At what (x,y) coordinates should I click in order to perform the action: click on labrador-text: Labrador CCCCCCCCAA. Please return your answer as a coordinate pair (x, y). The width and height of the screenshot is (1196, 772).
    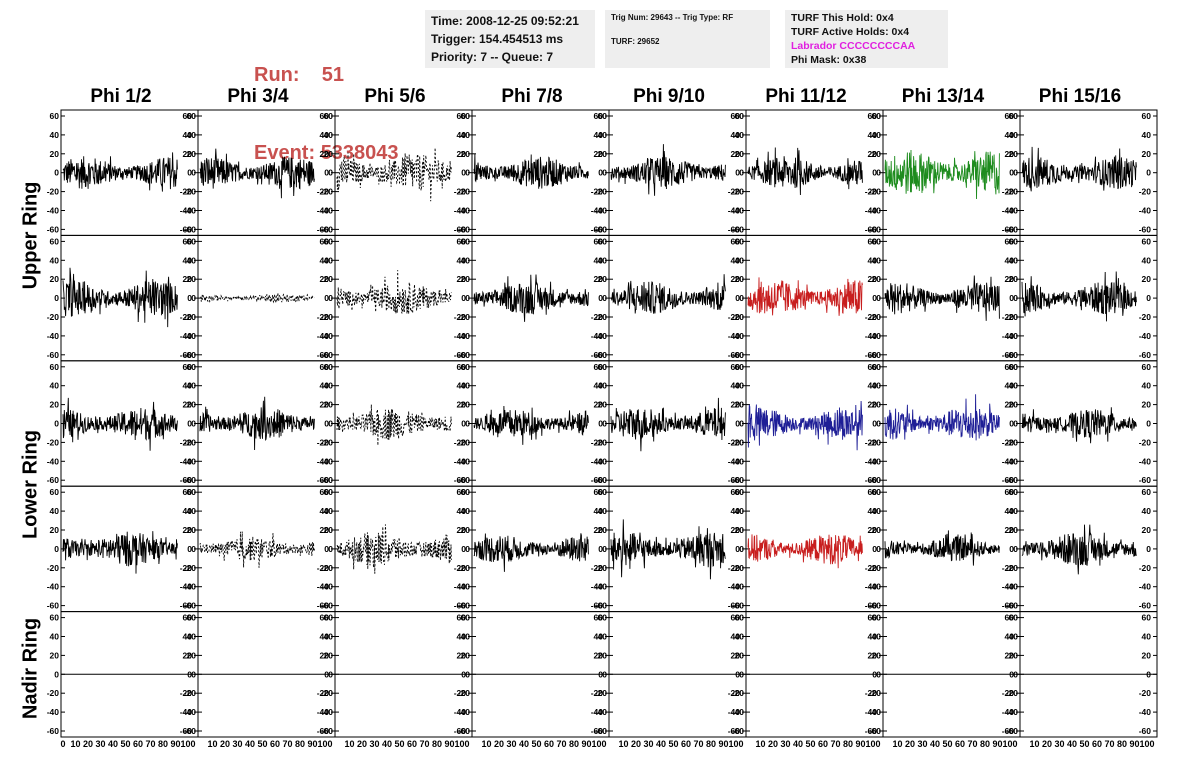
    Looking at the image, I should click on (853, 46).